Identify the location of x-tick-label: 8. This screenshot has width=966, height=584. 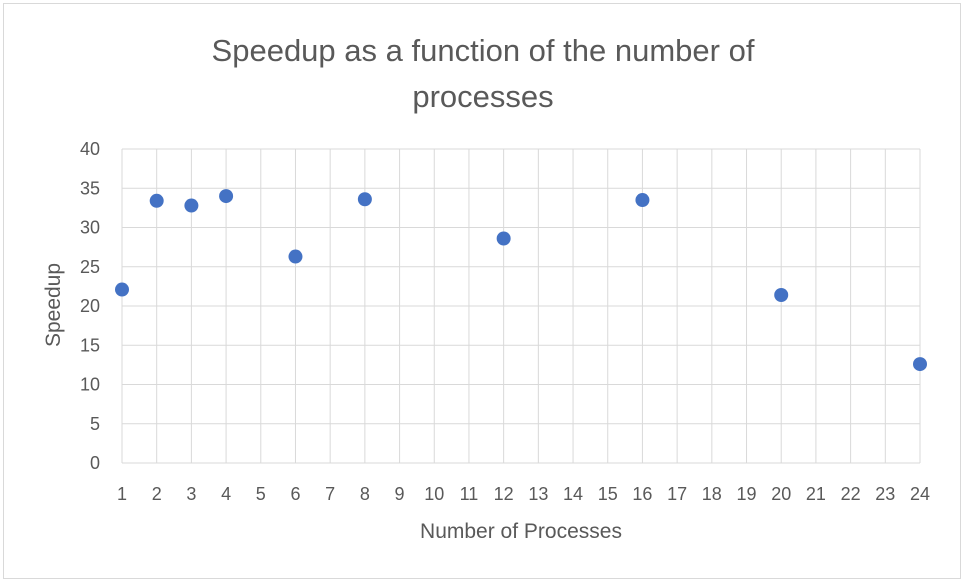
(365, 494).